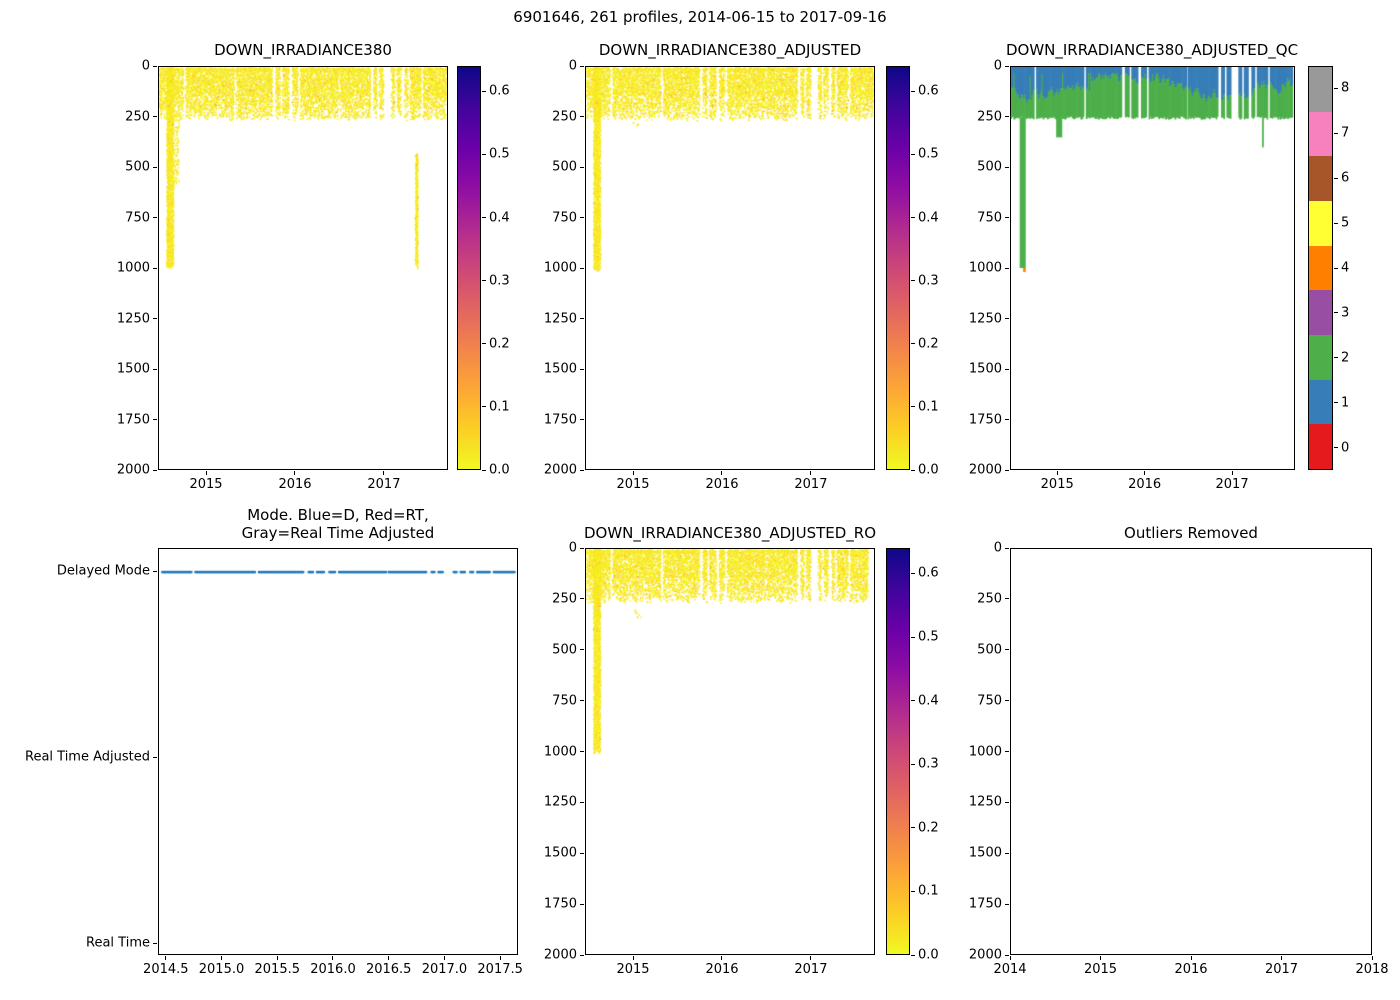  What do you see at coordinates (730, 751) in the screenshot?
I see `scatter-canvas-down-irradiance380-adjusted-ro` at bounding box center [730, 751].